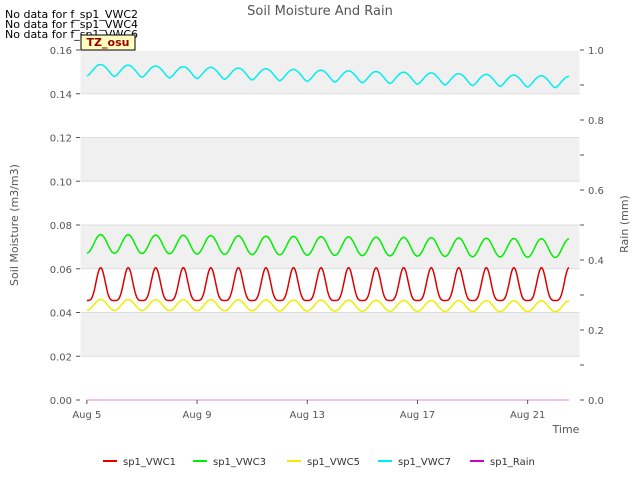 Image resolution: width=640 pixels, height=484 pixels. Describe the element at coordinates (596, 331) in the screenshot. I see `y2-tick-label: 0.2` at that location.